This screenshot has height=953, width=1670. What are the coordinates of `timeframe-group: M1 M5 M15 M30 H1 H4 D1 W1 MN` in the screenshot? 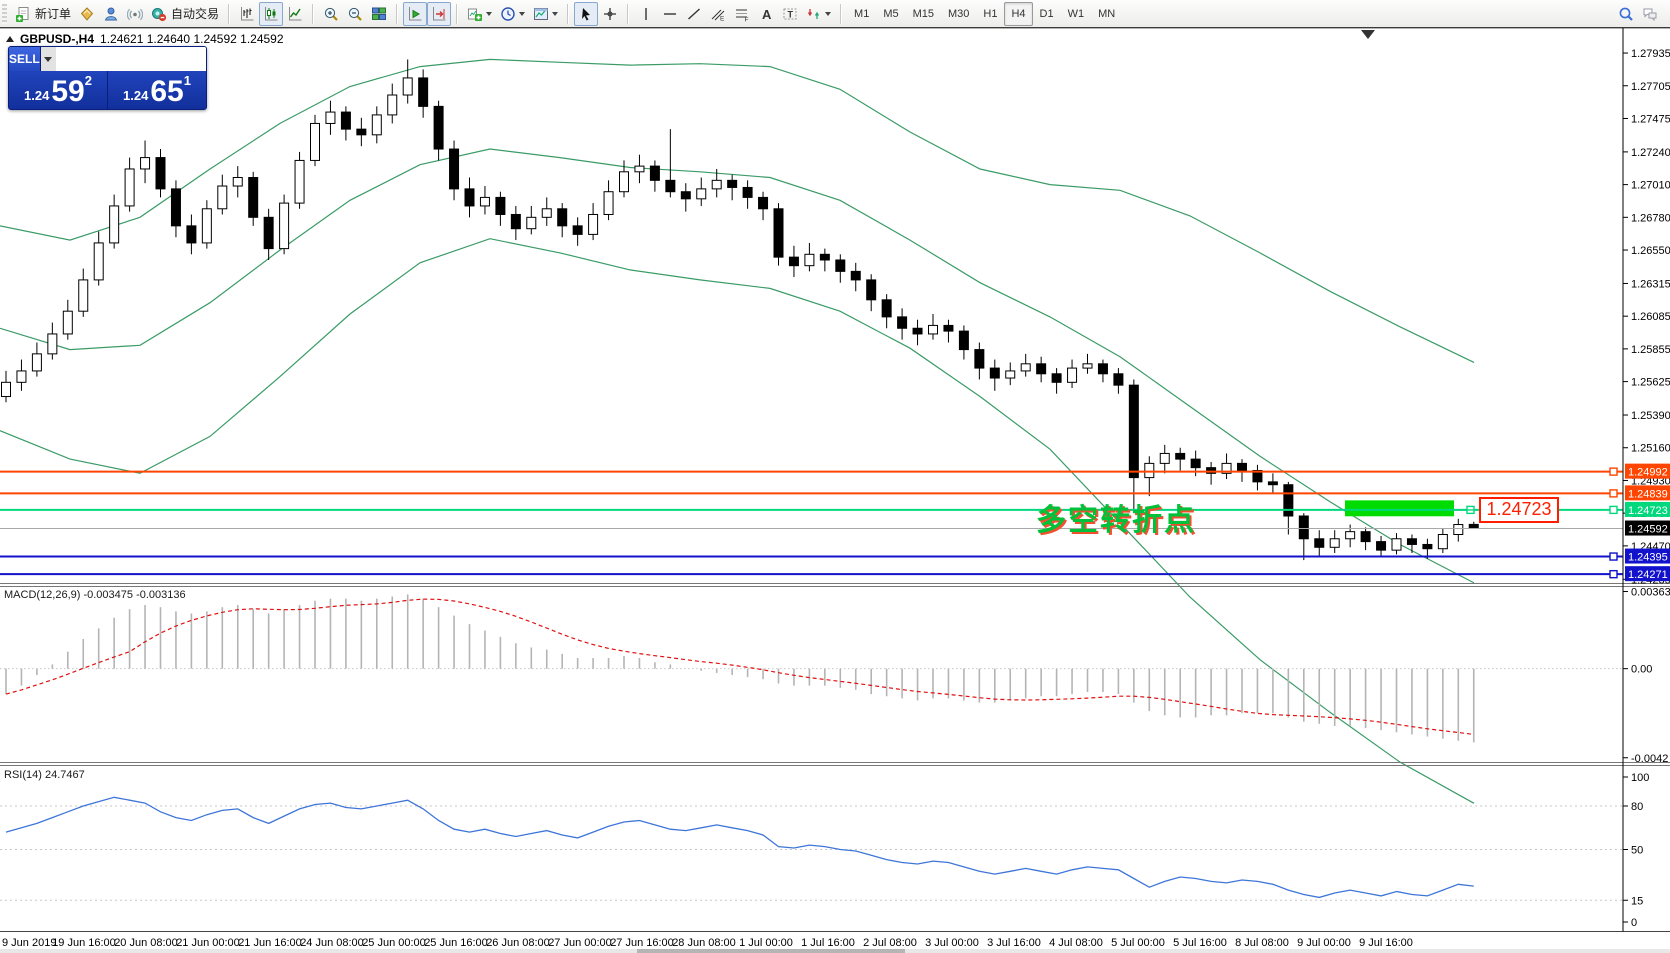 It's located at (984, 13).